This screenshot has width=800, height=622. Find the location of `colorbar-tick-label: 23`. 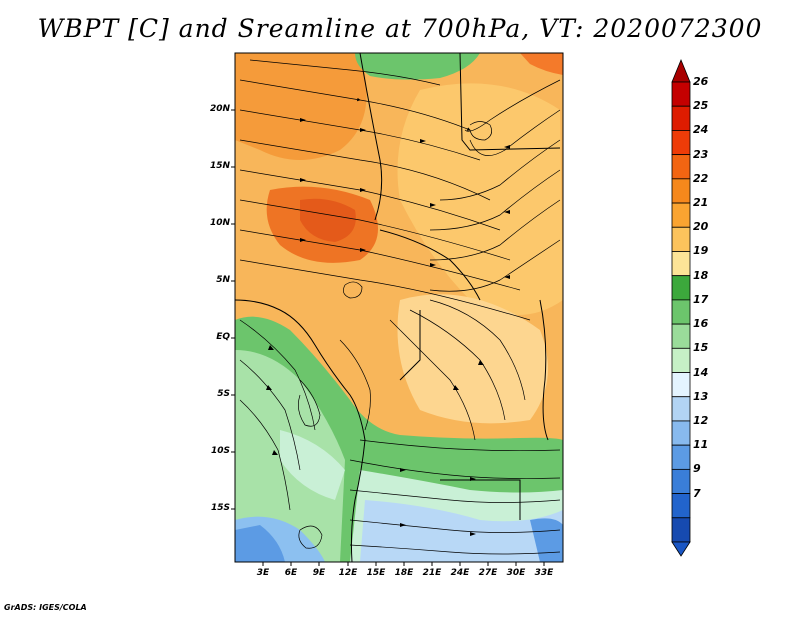

colorbar-tick-label: 23 is located at coordinates (701, 154).